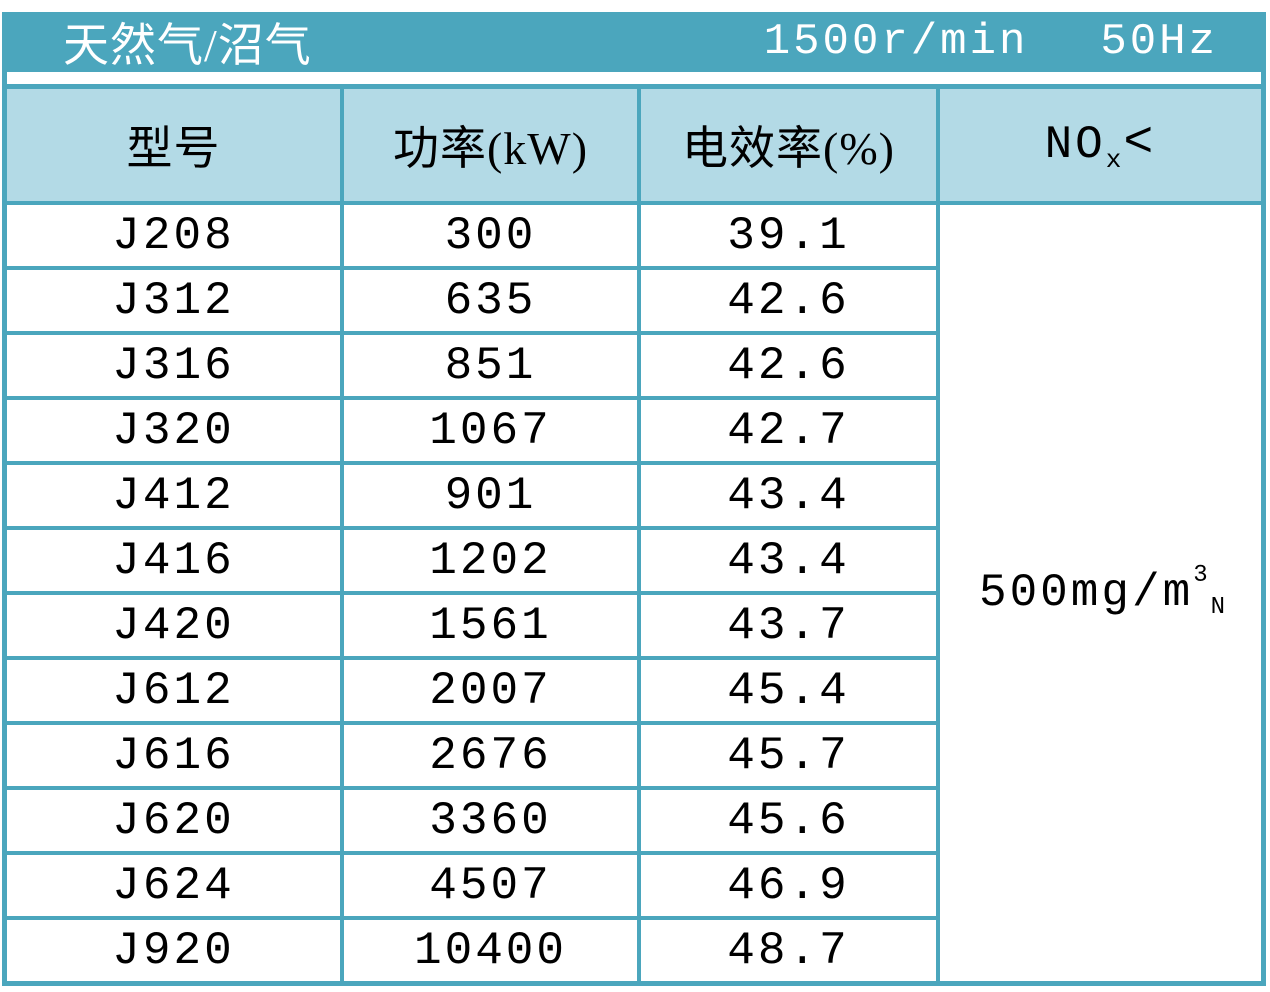 This screenshot has width=1270, height=992. What do you see at coordinates (173, 300) in the screenshot?
I see `model-cell: J312` at bounding box center [173, 300].